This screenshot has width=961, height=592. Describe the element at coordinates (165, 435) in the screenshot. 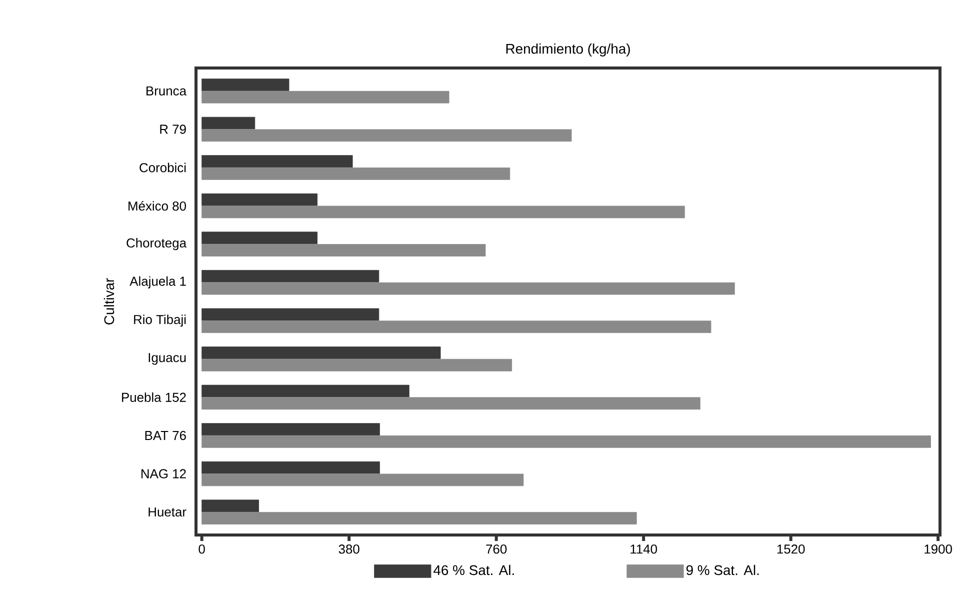

I see `y-tick-label: BAT 76` at that location.